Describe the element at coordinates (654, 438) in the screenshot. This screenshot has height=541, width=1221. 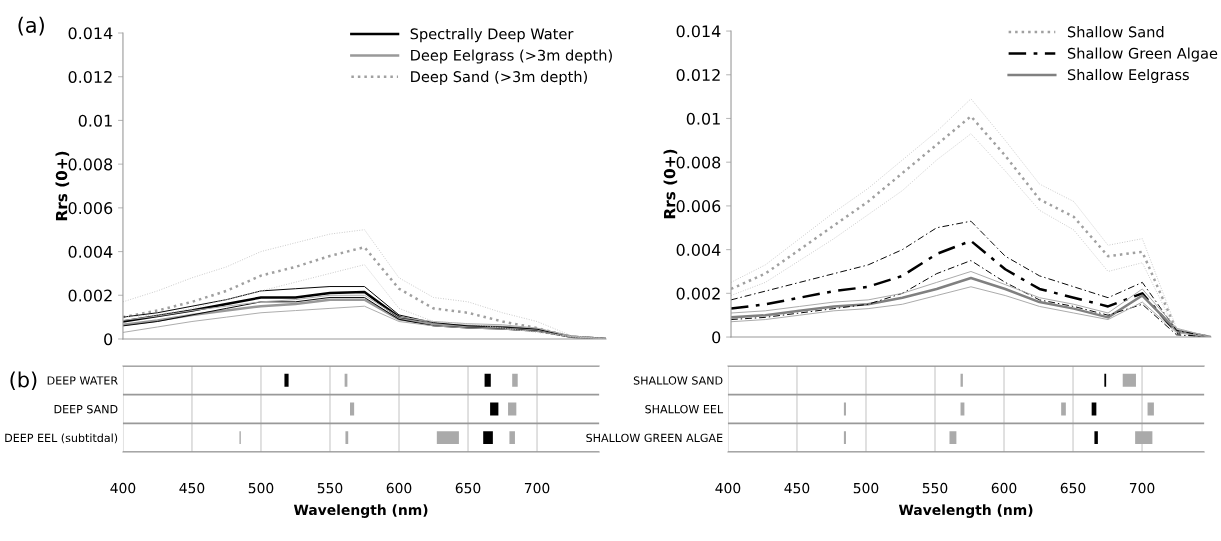
I see `y-tick-label: SHALLOW GREEN ALGAE` at that location.